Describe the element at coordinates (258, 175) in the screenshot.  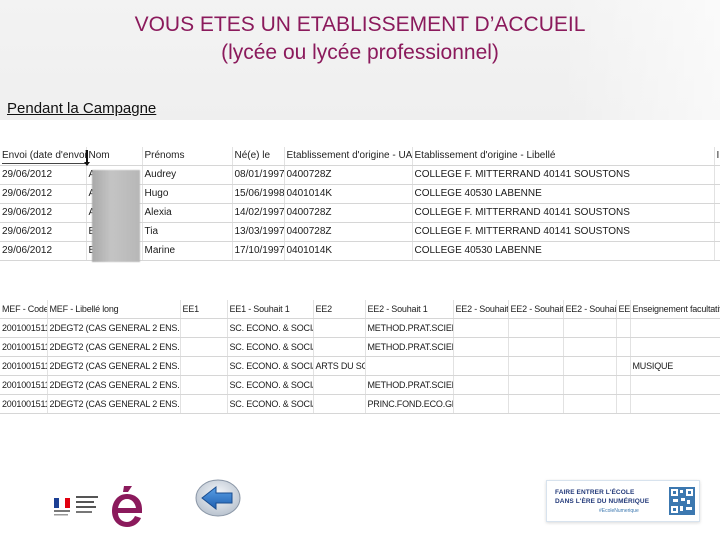
I see `table-cell: 08/01/1997` at that location.